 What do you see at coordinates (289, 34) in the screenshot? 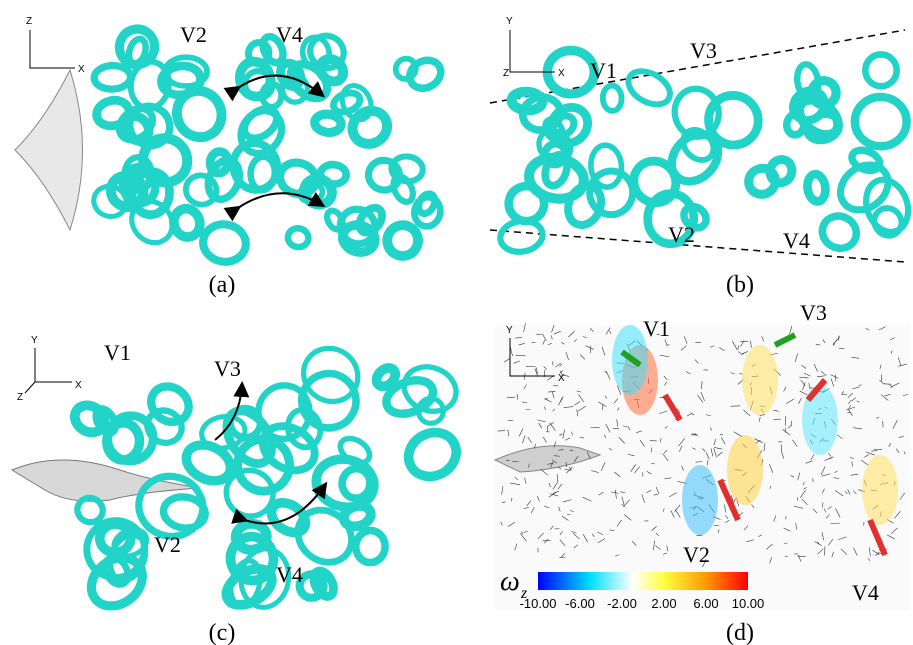
I see `vortex-label: V4` at bounding box center [289, 34].